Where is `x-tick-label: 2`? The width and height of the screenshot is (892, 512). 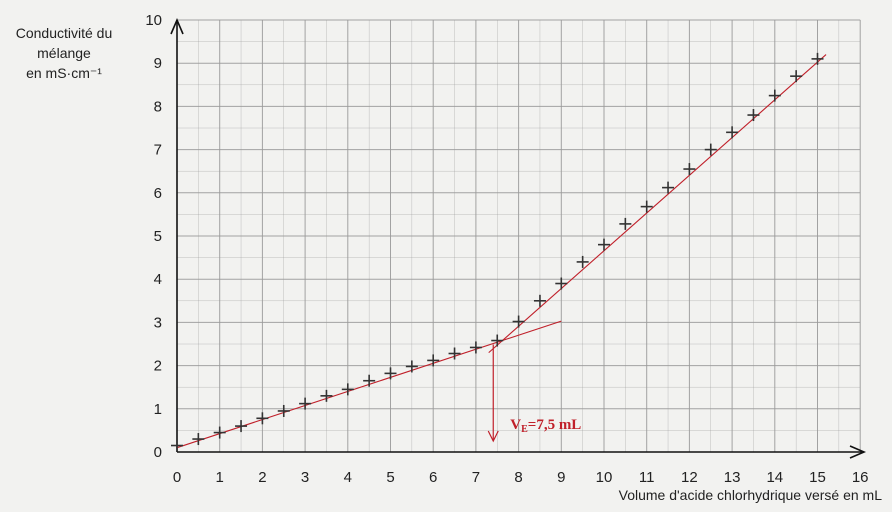
x-tick-label: 2 is located at coordinates (262, 477).